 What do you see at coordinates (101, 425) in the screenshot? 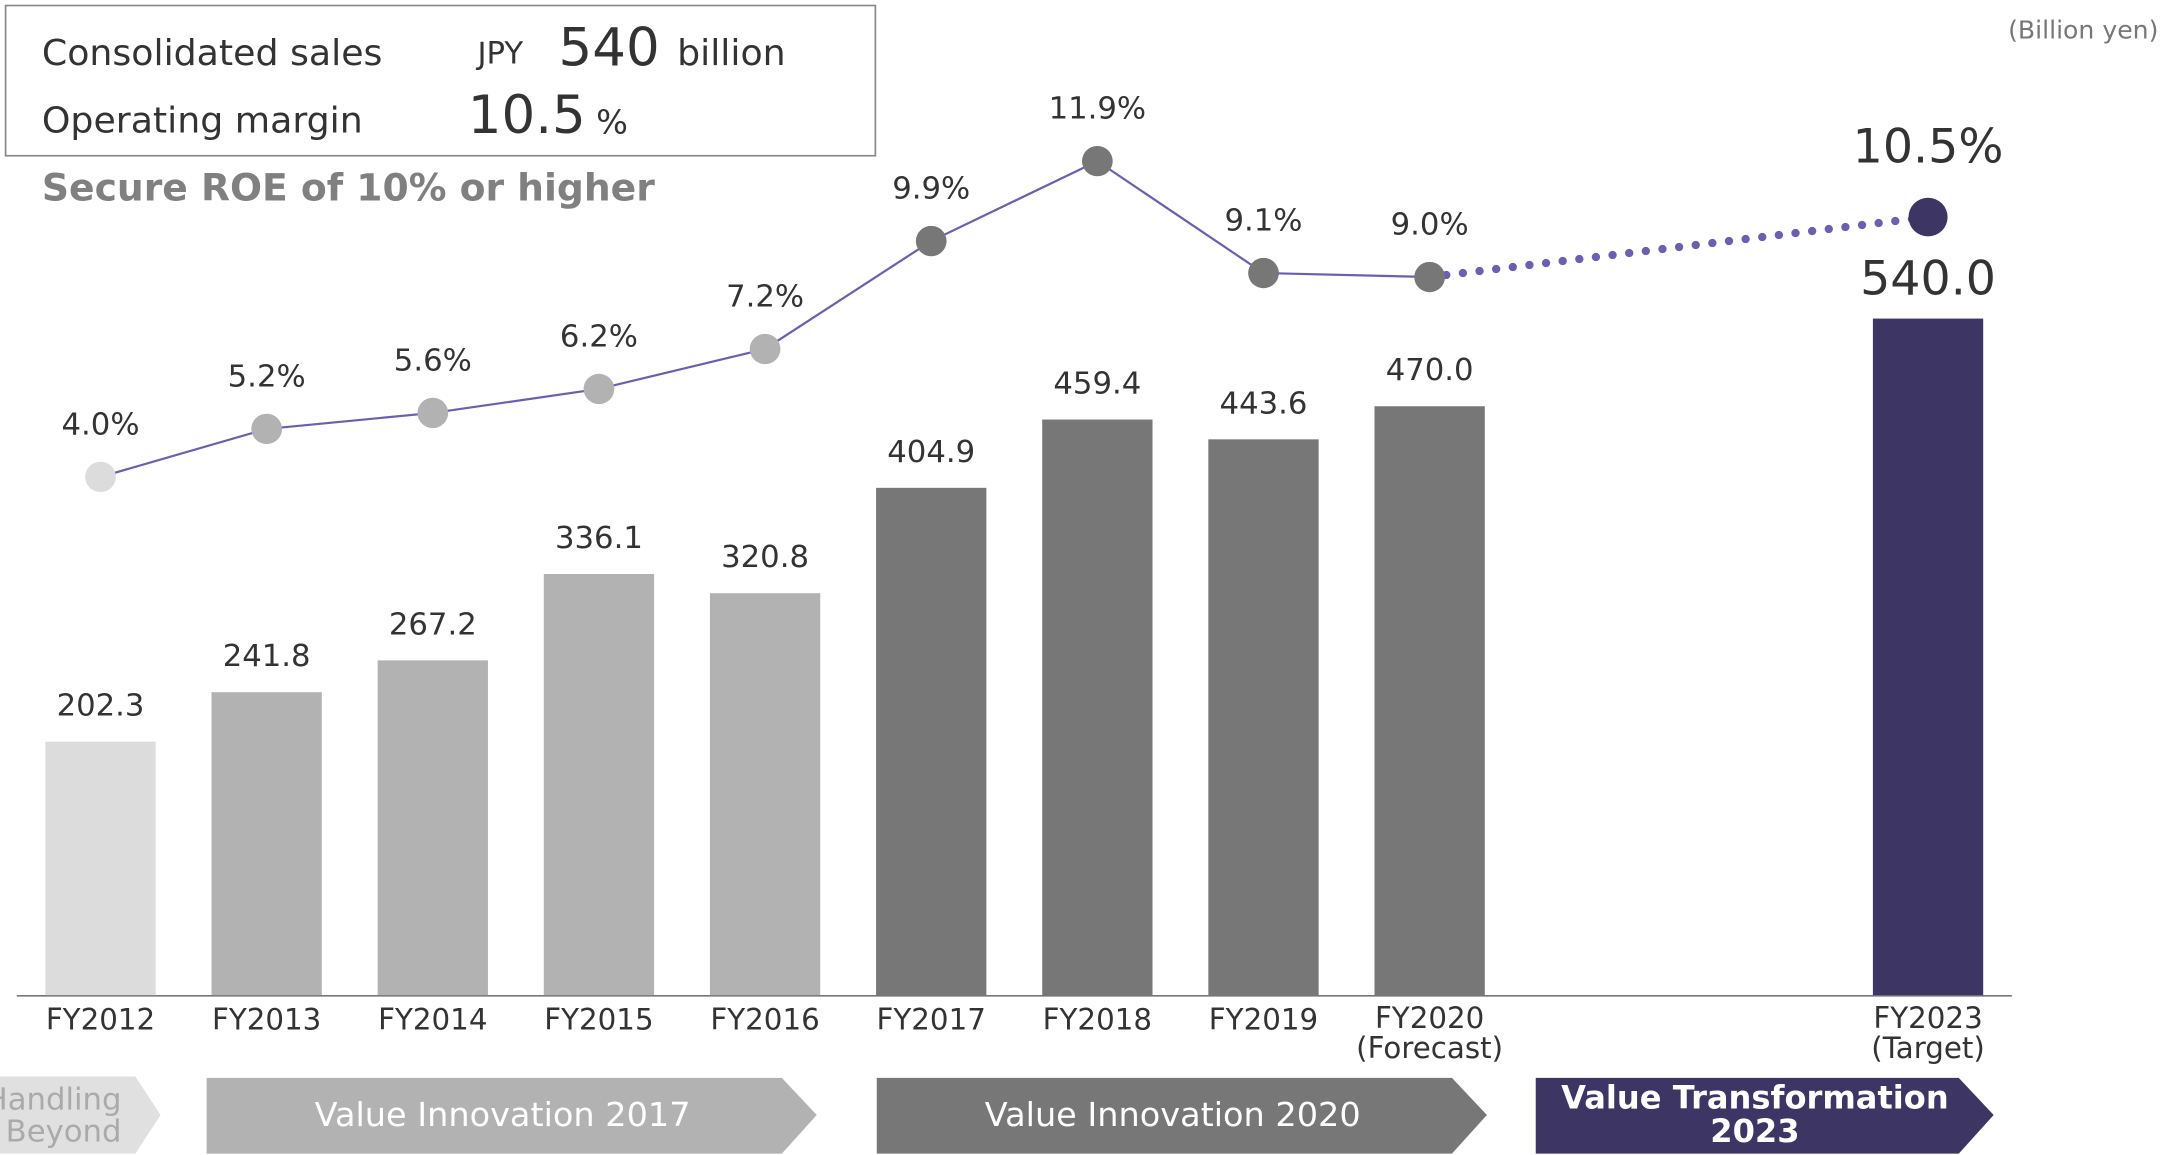
I see `roe-value-label: 4.0%` at bounding box center [101, 425].